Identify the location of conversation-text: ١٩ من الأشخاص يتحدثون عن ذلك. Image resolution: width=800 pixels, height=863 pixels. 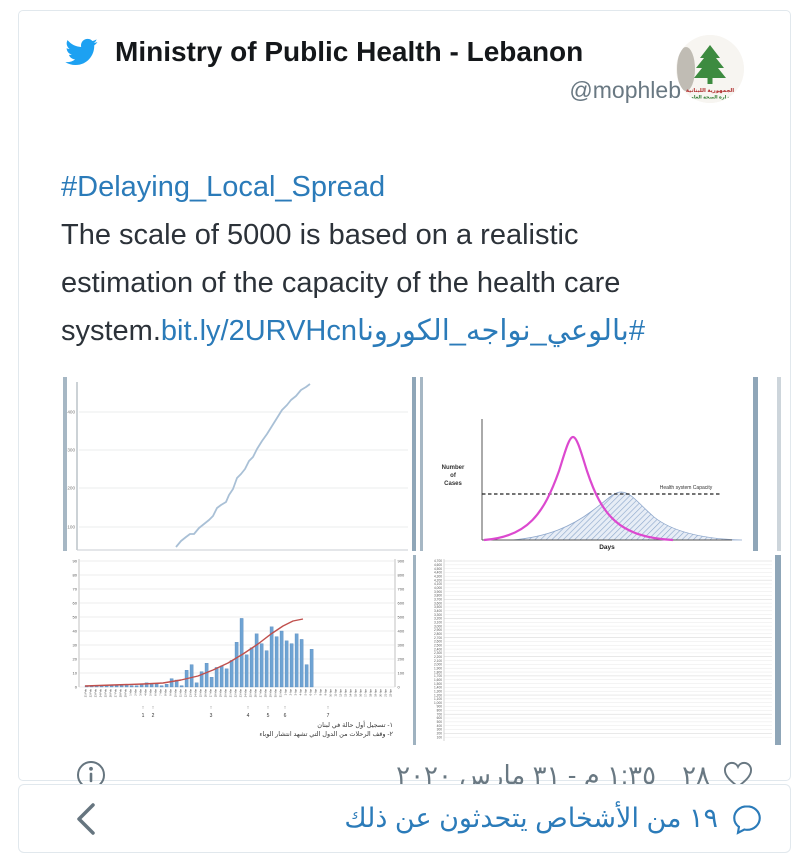
(531, 818).